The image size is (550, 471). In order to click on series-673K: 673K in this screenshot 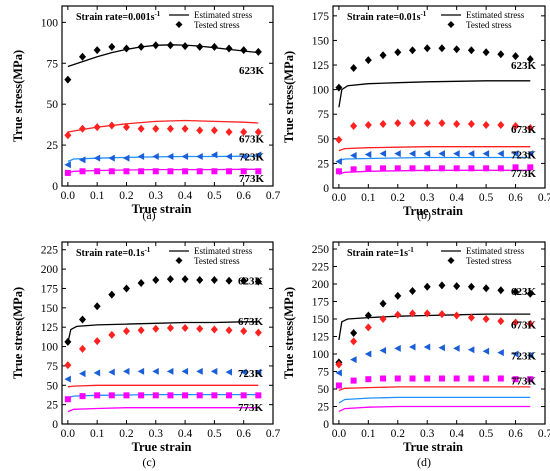, I will do `click(164, 352)`.